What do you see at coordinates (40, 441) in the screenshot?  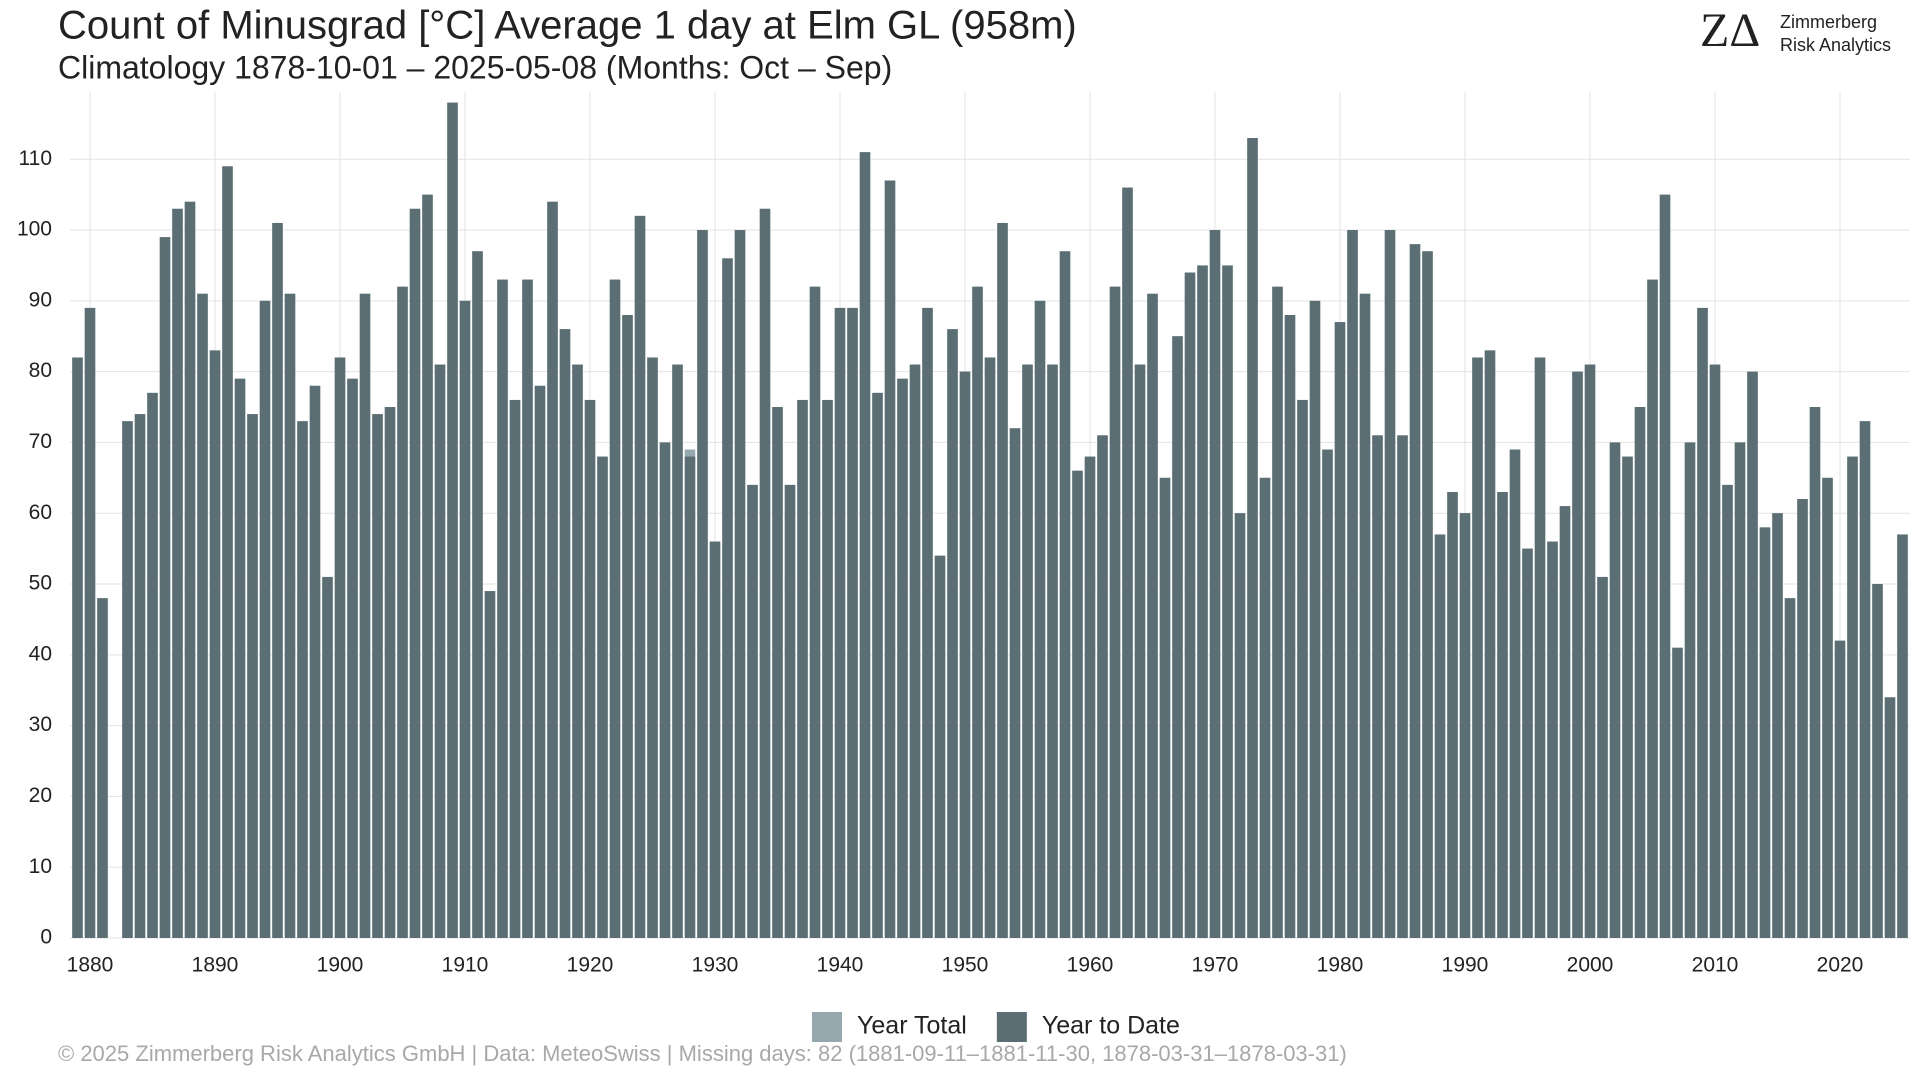 I see `y-tick-label: 70` at bounding box center [40, 441].